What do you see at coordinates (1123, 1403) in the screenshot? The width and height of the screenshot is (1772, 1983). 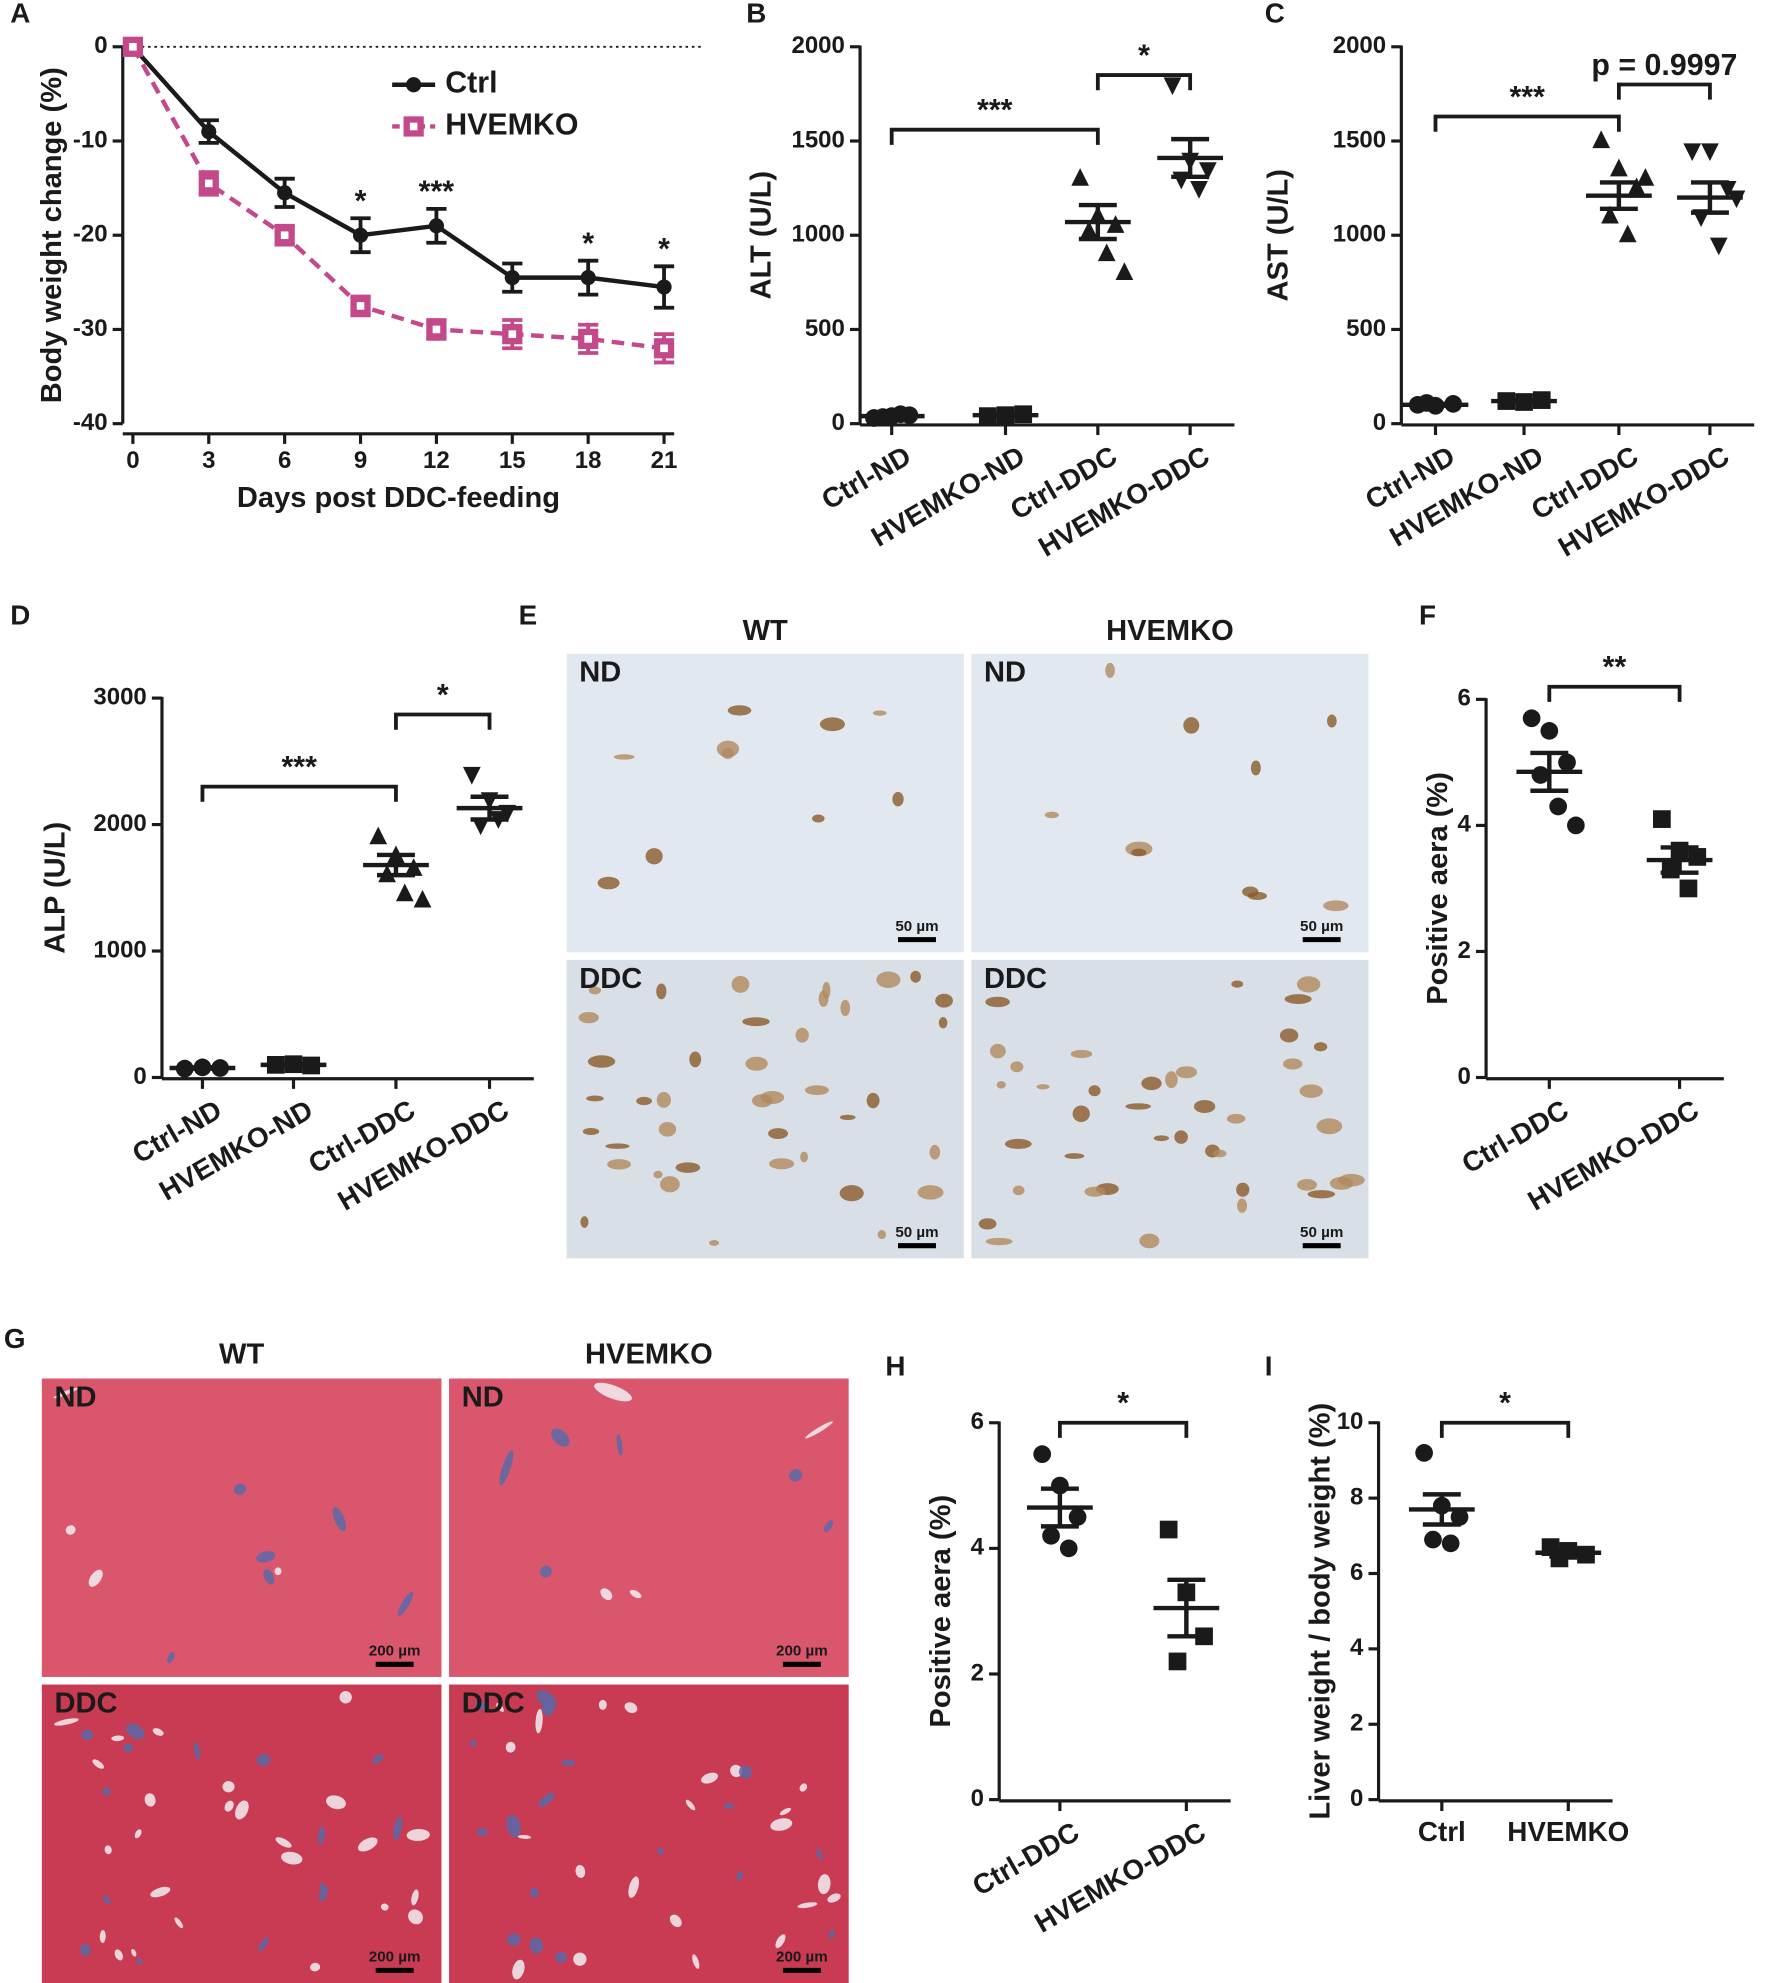 I see `significance: *` at bounding box center [1123, 1403].